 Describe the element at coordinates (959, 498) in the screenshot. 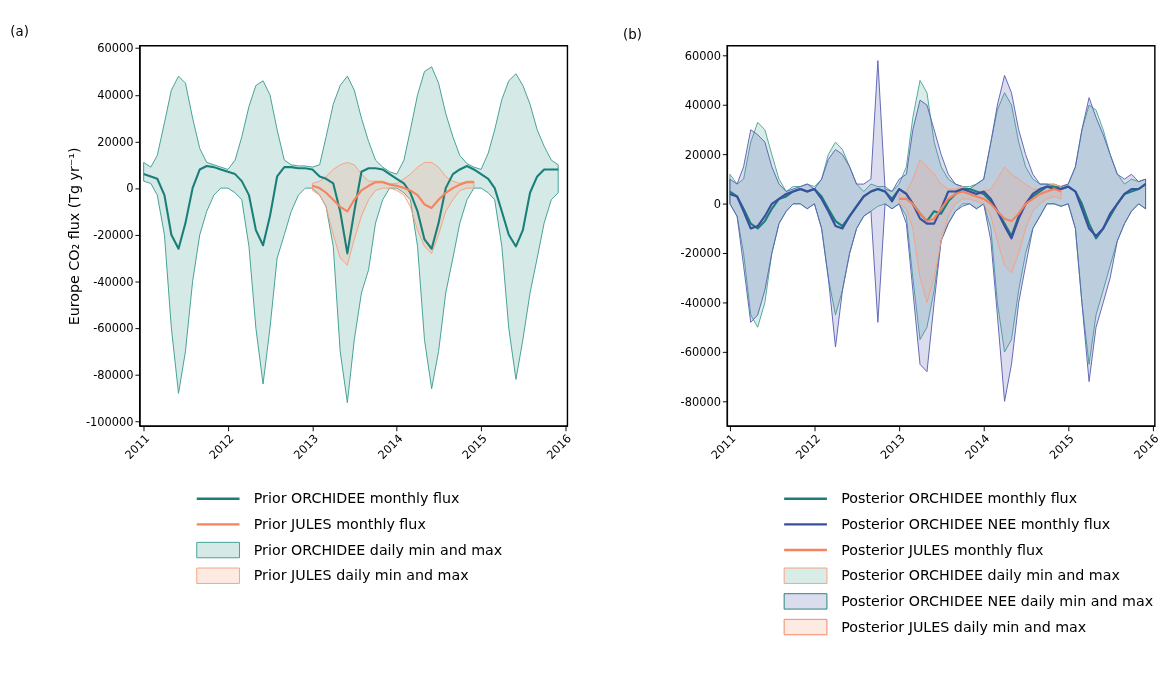

I see `legend-label: Posterior ORCHIDEE monthly flux` at that location.